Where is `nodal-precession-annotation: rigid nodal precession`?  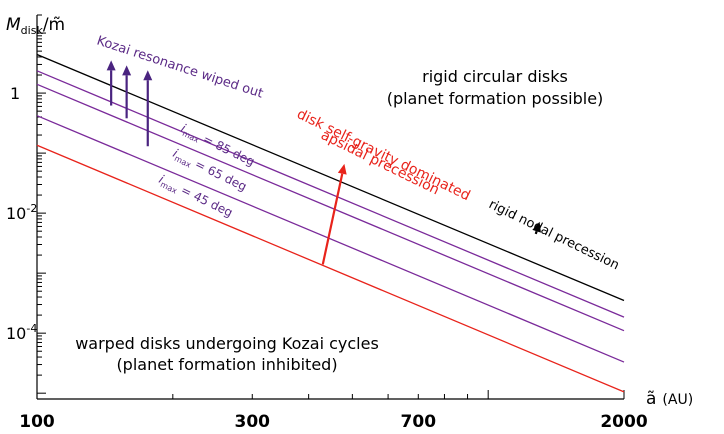
nodal-precession-annotation: rigid nodal precession is located at coordinates (553, 235).